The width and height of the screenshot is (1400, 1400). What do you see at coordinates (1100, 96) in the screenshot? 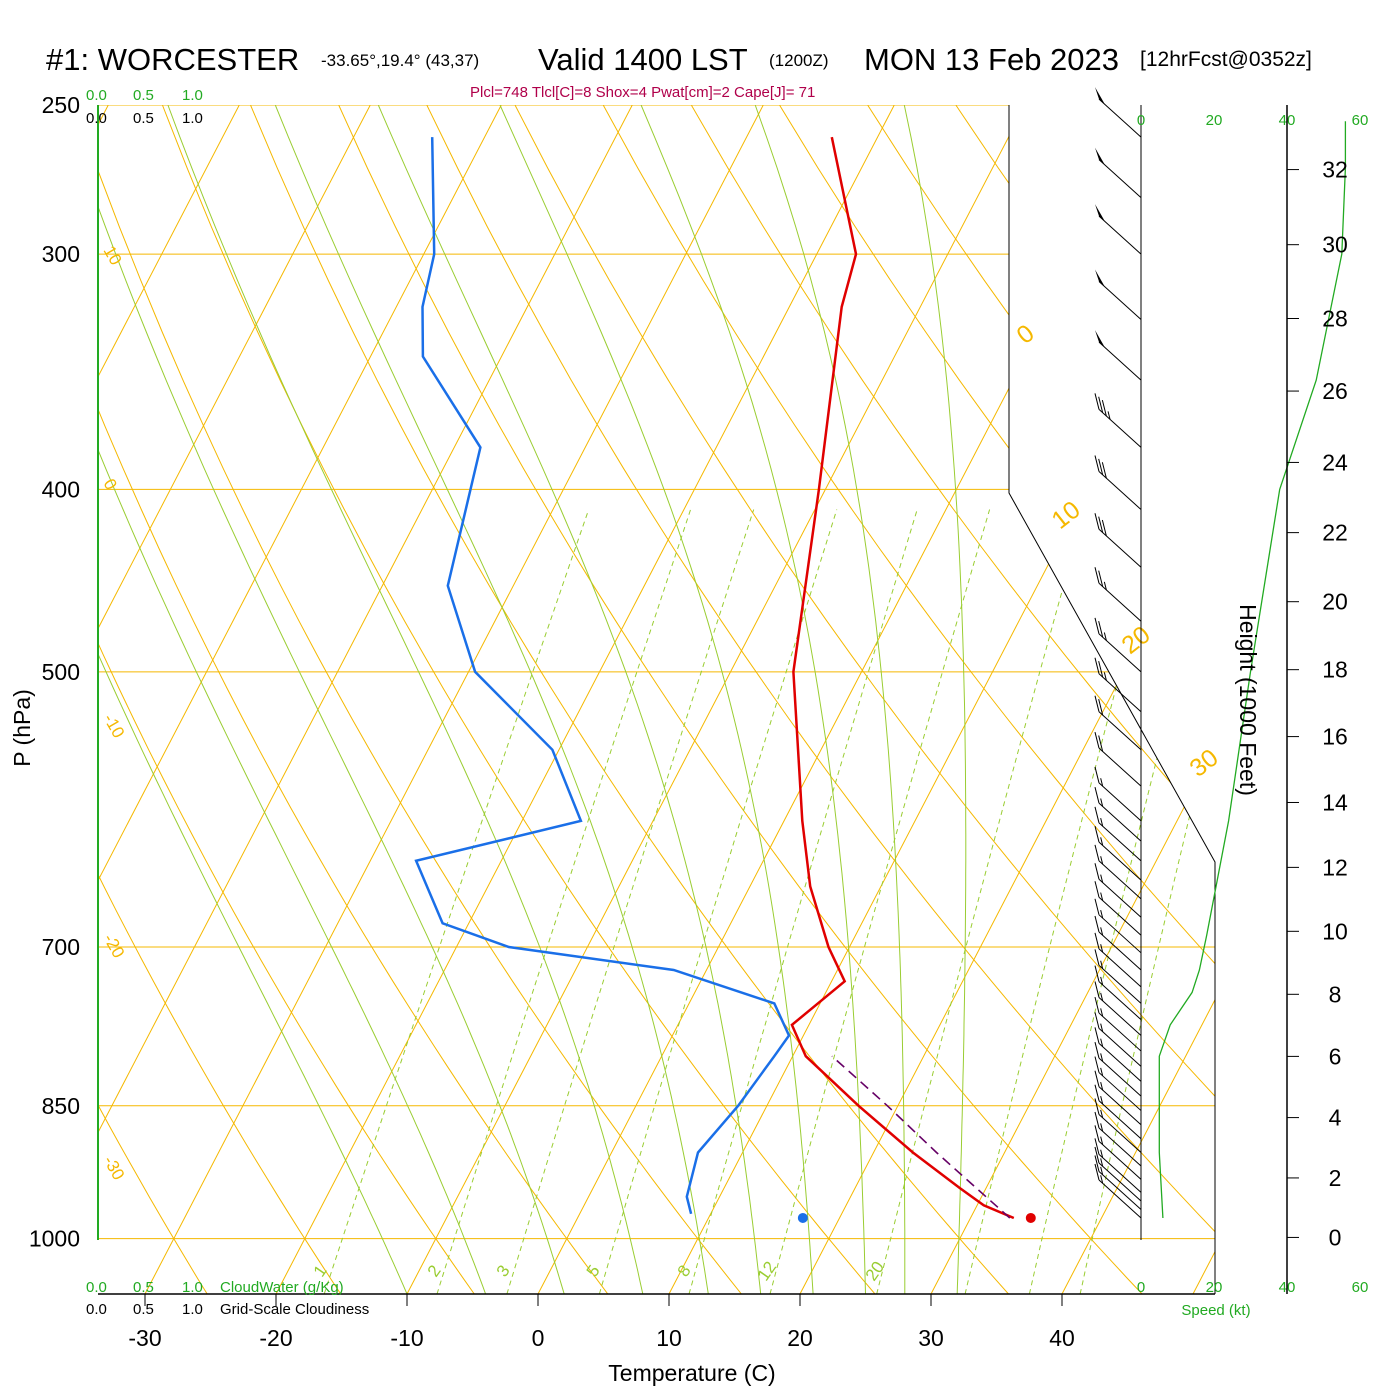
I see `wind-barb-pennant` at bounding box center [1100, 96].